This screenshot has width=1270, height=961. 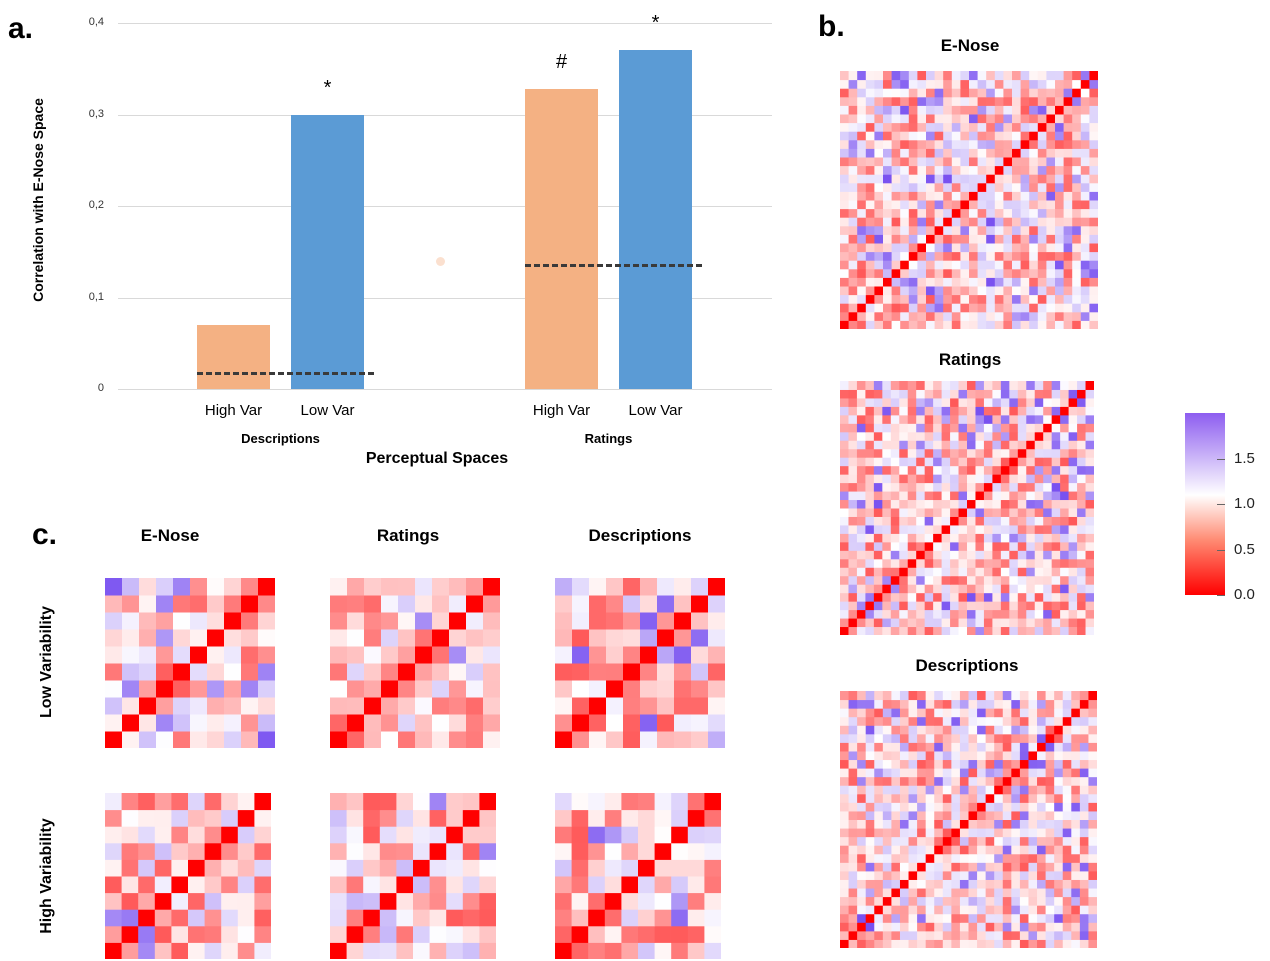 What do you see at coordinates (46, 876) in the screenshot?
I see `panel-c-row-high-variability: High Variability` at bounding box center [46, 876].